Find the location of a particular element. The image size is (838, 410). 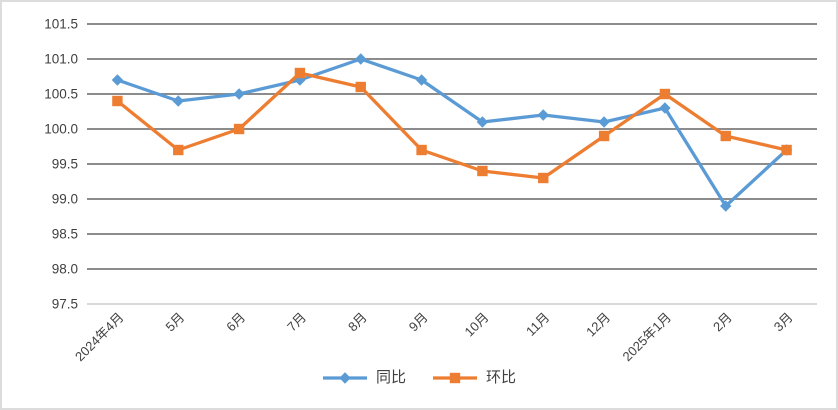

y-tick-label: 99.5 is located at coordinates (65, 164).